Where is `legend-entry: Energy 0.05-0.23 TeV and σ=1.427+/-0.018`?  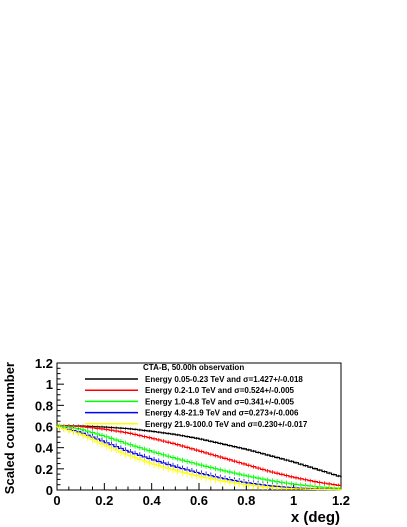
legend-entry: Energy 0.05-0.23 TeV and σ=1.427+/-0.018 is located at coordinates (224, 379).